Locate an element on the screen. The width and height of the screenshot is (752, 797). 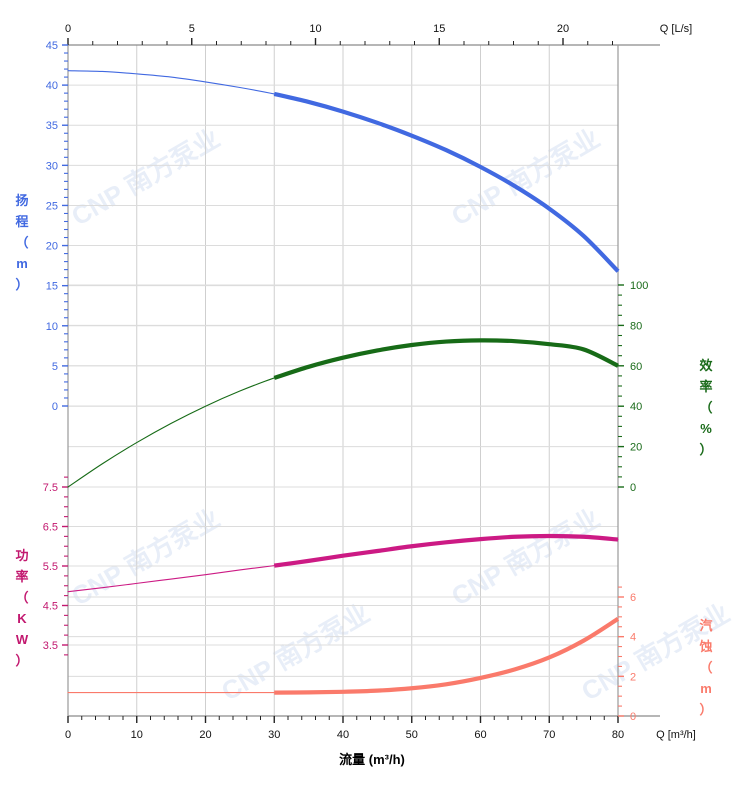
efficiency-tick-label: 80 is located at coordinates (636, 326).